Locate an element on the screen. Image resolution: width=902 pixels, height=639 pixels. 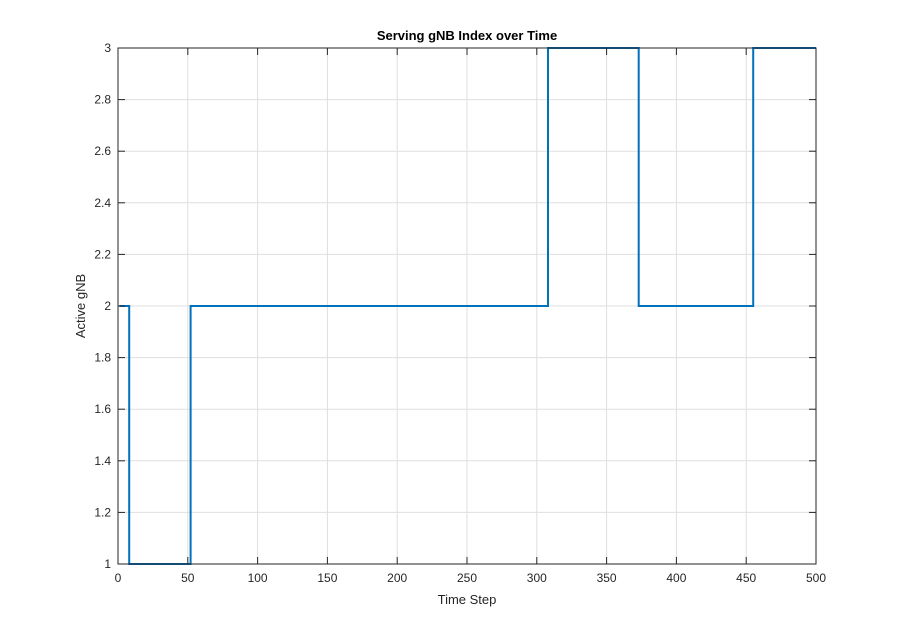
y-tick-label: 1.6 is located at coordinates (102, 409).